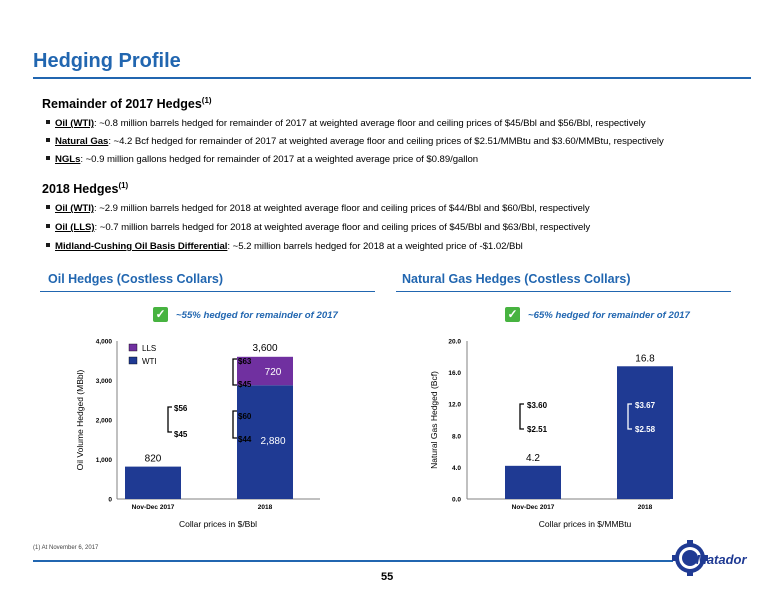 Image resolution: width=776 pixels, height=600 pixels. What do you see at coordinates (136, 279) in the screenshot?
I see `oil-panel-heading: Oil Hedges (Costless Collars)` at bounding box center [136, 279].